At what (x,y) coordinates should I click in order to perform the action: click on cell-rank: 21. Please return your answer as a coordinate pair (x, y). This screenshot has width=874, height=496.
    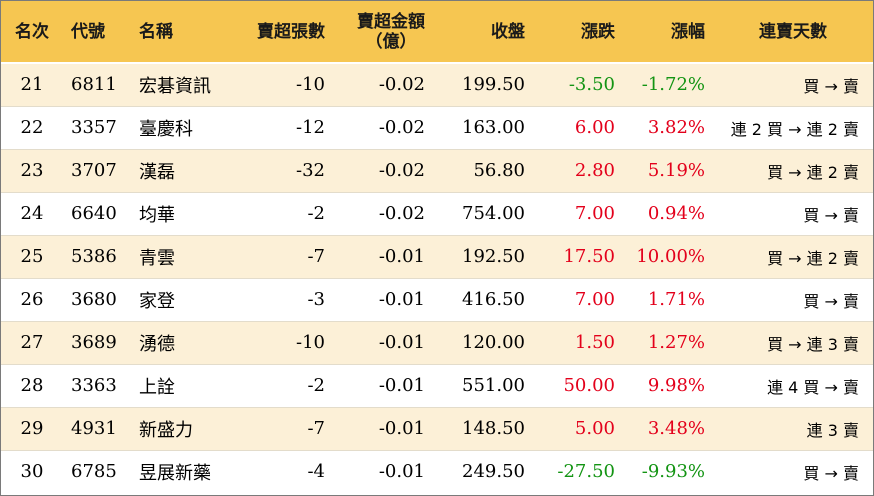
    Looking at the image, I should click on (32, 85).